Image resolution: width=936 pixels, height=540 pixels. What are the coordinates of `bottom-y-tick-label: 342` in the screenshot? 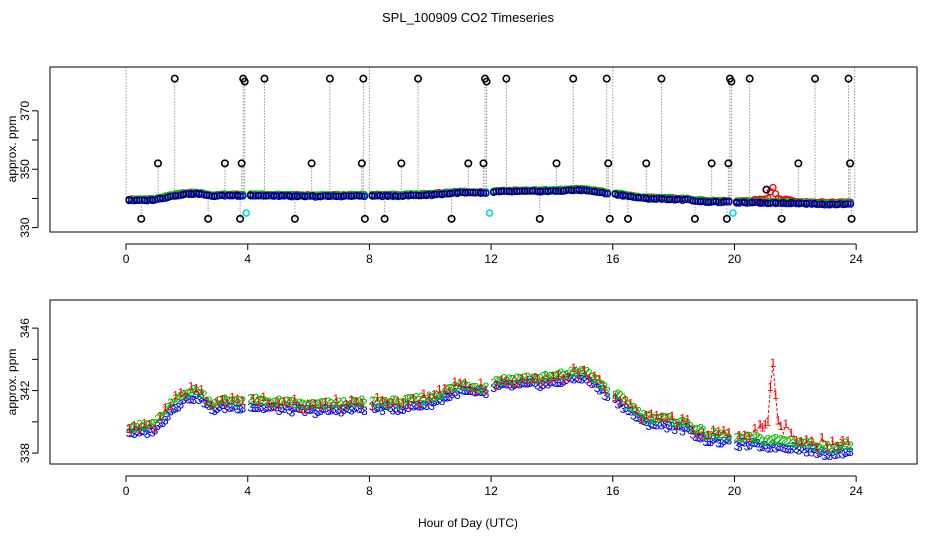 It's located at (25, 390).